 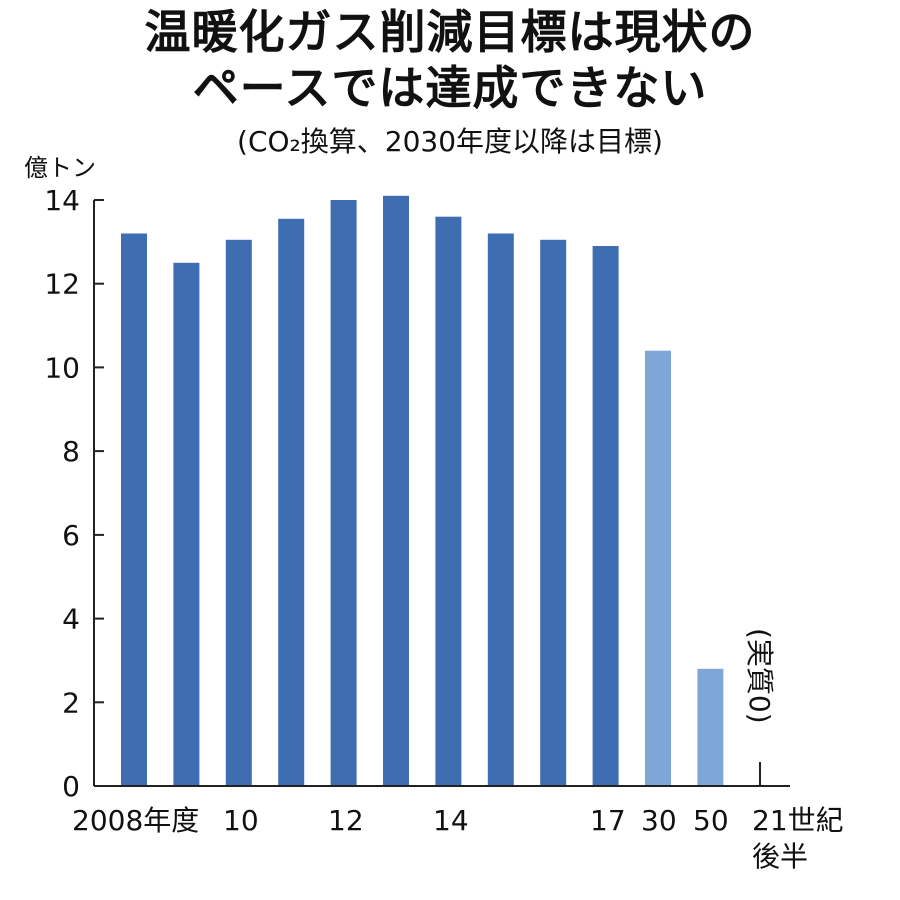 What do you see at coordinates (450, 88) in the screenshot?
I see `chart-title-line2: ペースでは達成できない` at bounding box center [450, 88].